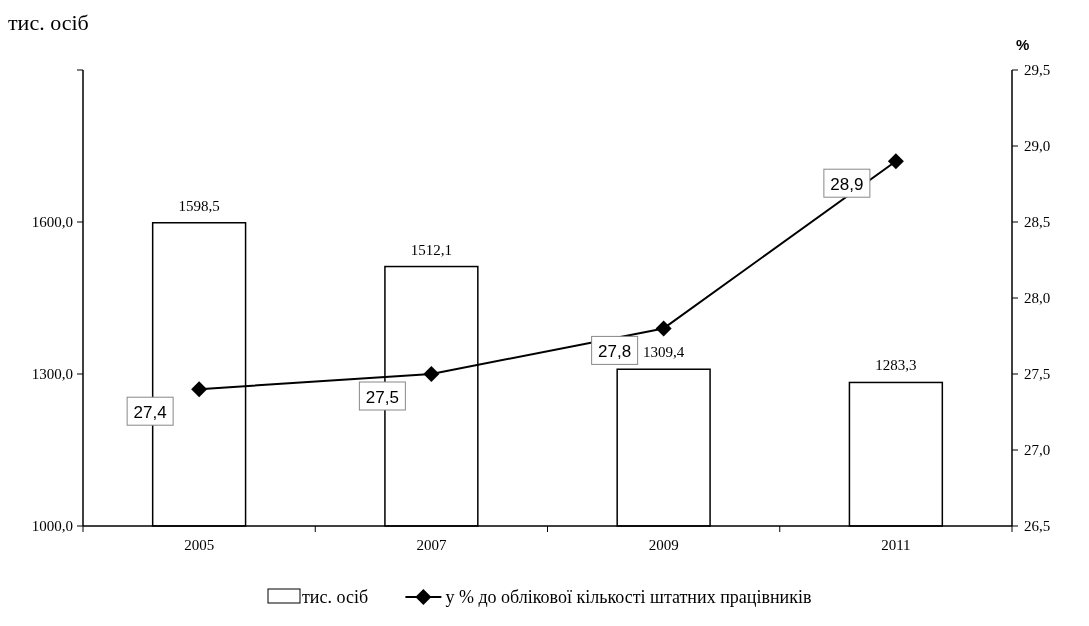 The height and width of the screenshot is (626, 1089). What do you see at coordinates (150, 413) in the screenshot?
I see `data-label: 27,4` at bounding box center [150, 413].